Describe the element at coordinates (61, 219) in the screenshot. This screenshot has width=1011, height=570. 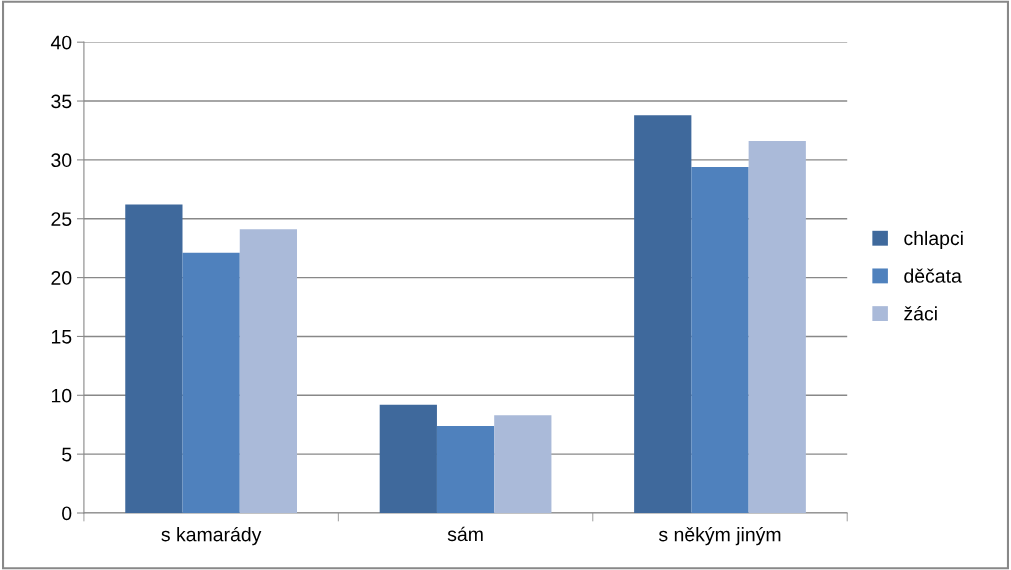
I see `y-tick-label: 25` at that location.